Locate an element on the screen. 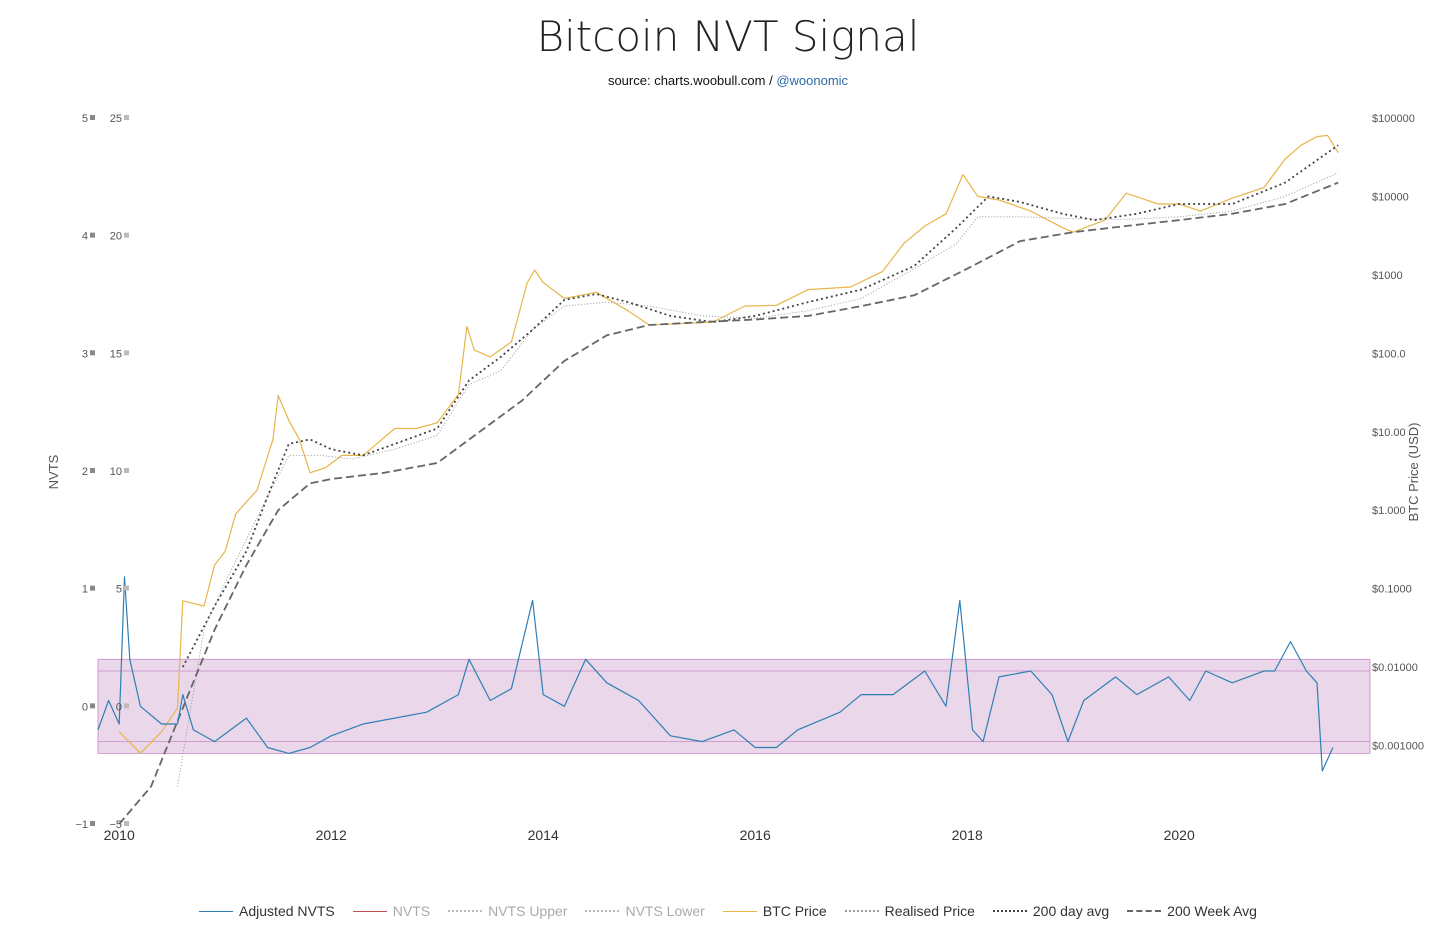  y-axis-left-title: NVTS is located at coordinates (53, 471).